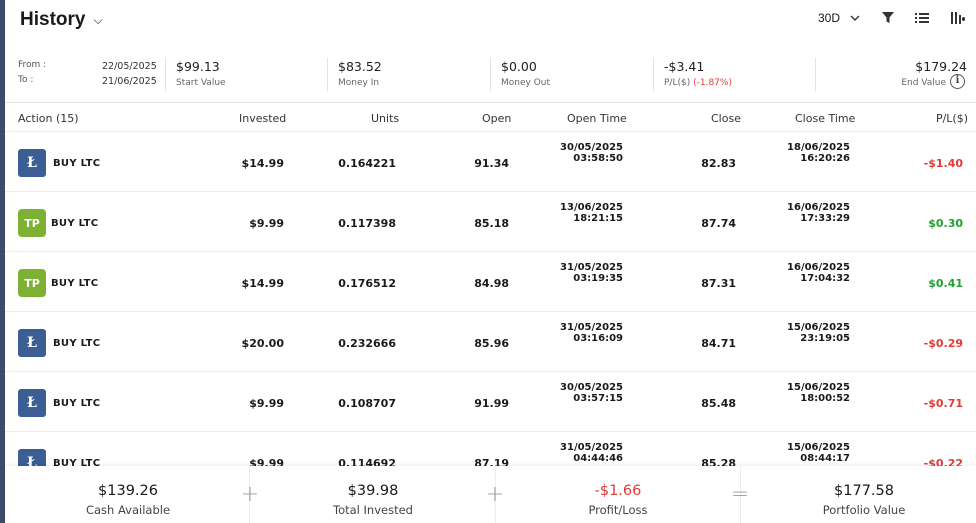 The image size is (976, 523). I want to click on row-open-time: 13/06/2025 18:21:15, so click(591, 213).